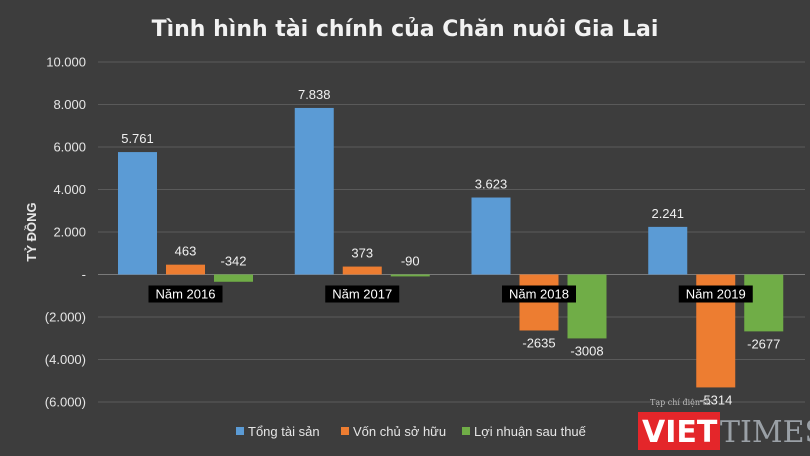  What do you see at coordinates (681, 402) in the screenshot?
I see `watermark-caption: Tạp chí điện tử` at bounding box center [681, 402].